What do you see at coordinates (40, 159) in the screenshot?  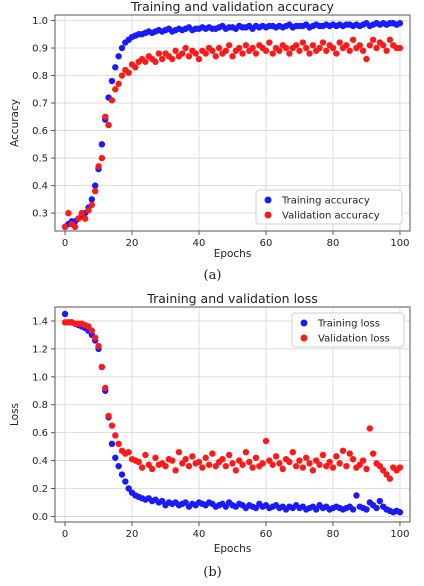 I see `y-tick-label: 0.5` at bounding box center [40, 159].